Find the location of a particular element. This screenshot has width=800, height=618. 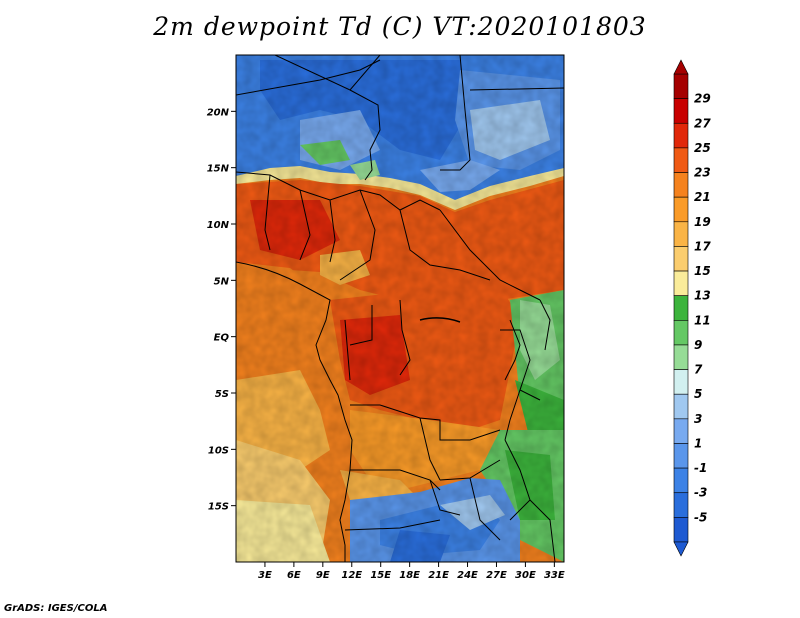

y-tick-label: 20N is located at coordinates (218, 112).